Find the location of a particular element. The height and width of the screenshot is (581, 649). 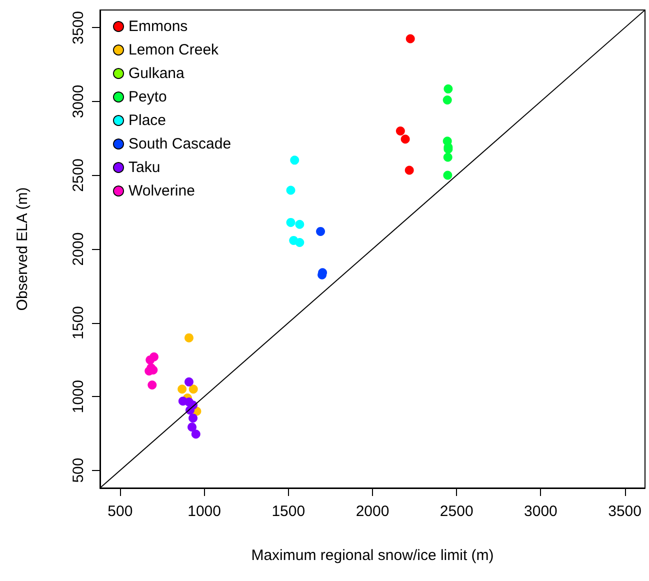

legend-label: South Cascade is located at coordinates (180, 144).